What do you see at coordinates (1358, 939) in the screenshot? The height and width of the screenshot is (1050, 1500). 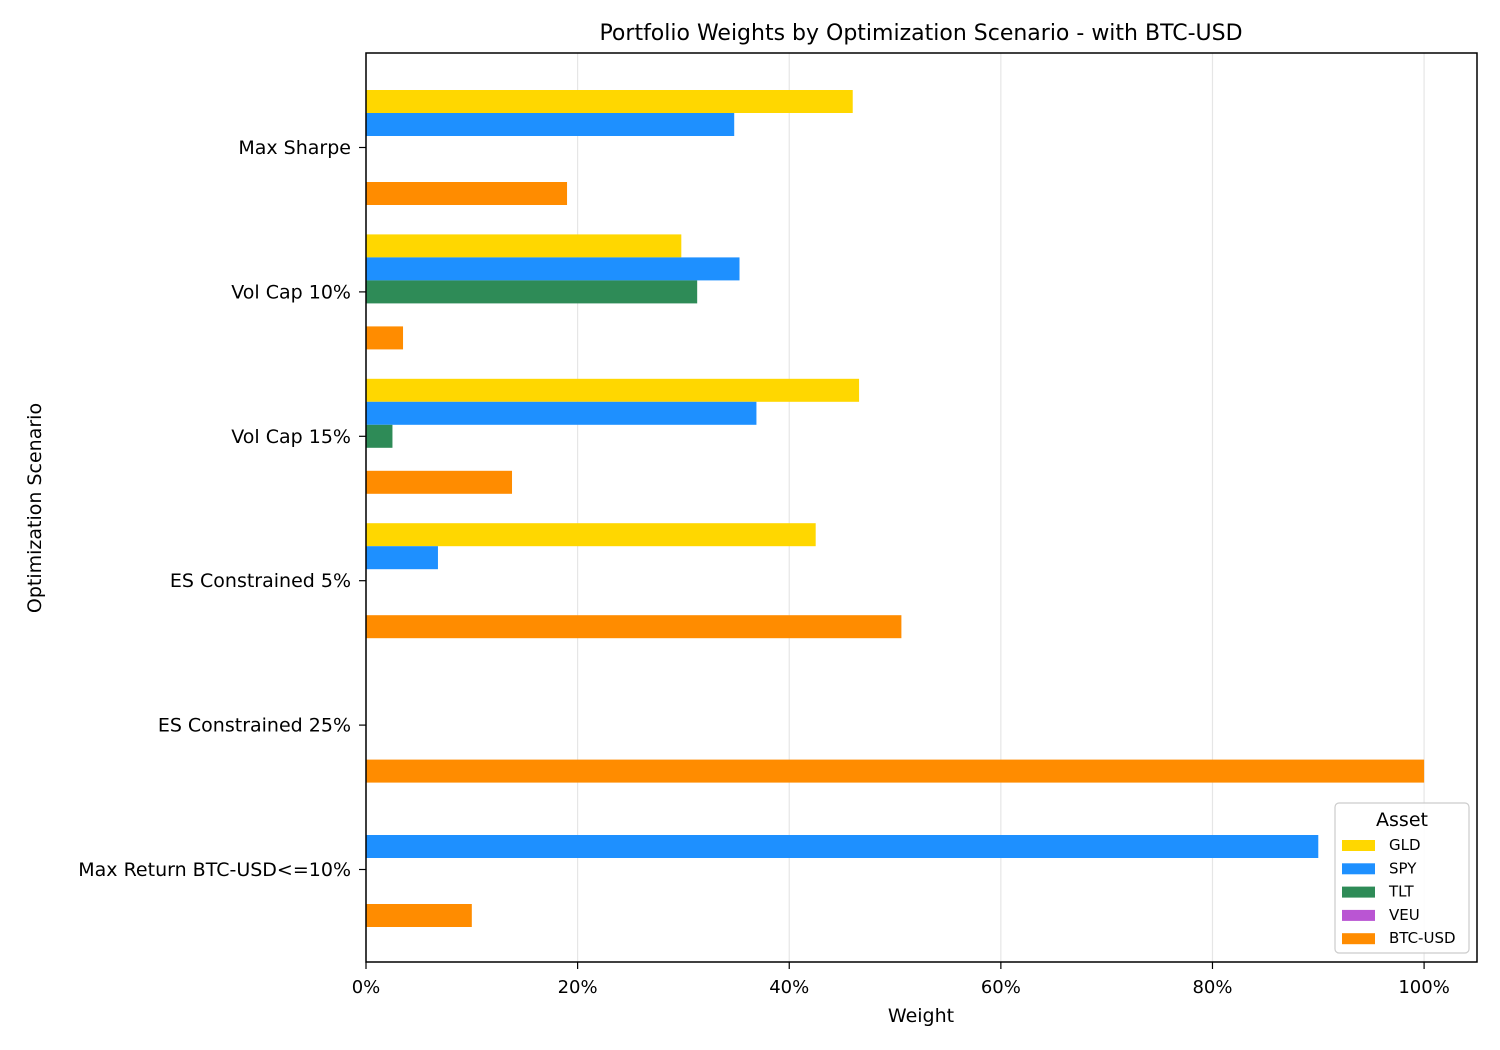 I see `legend-swatch-btc-usd` at bounding box center [1358, 939].